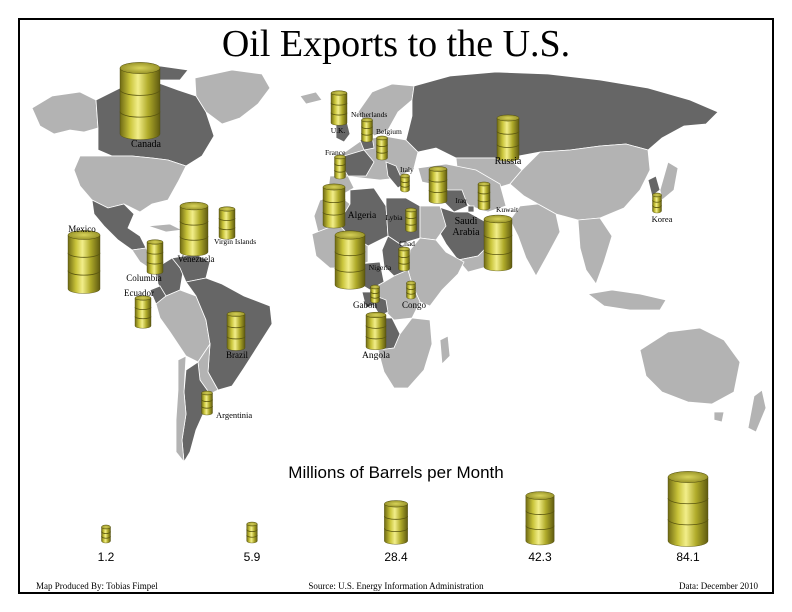 This screenshot has height=612, width=792. I want to click on label-mexico: Mexico, so click(82, 229).